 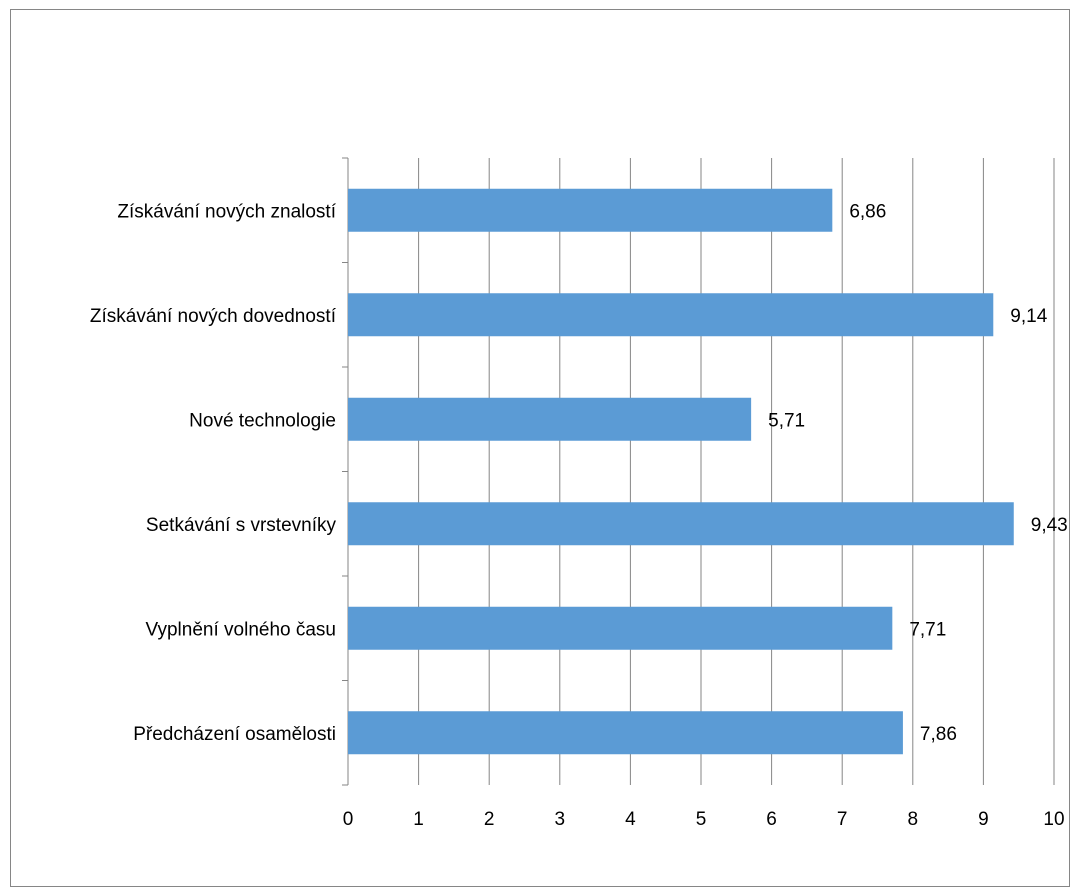 What do you see at coordinates (1049, 525) in the screenshot?
I see `data-label: 9,43` at bounding box center [1049, 525].